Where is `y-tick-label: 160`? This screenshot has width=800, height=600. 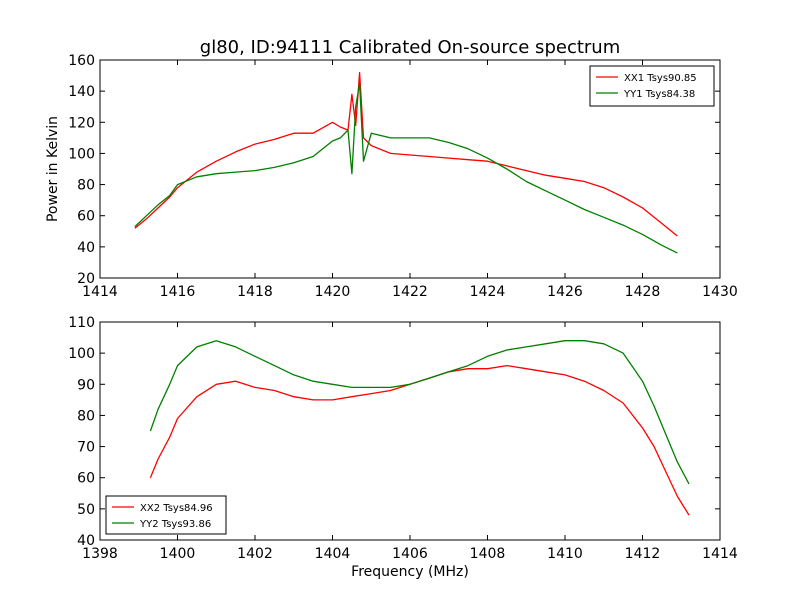
y-tick-label: 160 is located at coordinates (81, 61).